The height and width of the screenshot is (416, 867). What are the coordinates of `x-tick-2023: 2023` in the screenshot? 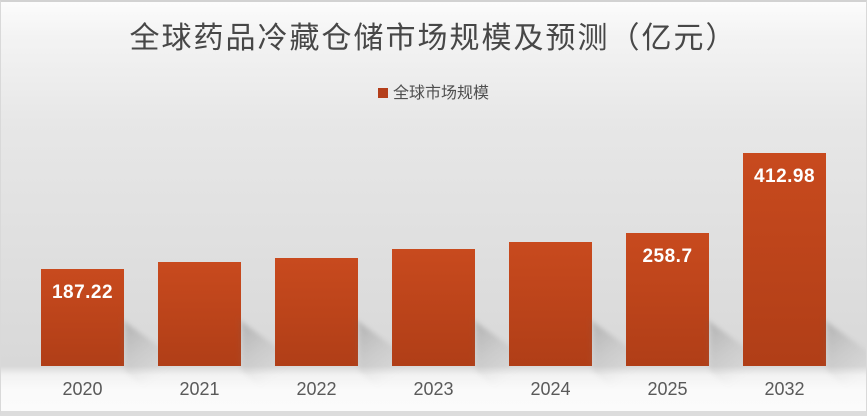 It's located at (433, 389).